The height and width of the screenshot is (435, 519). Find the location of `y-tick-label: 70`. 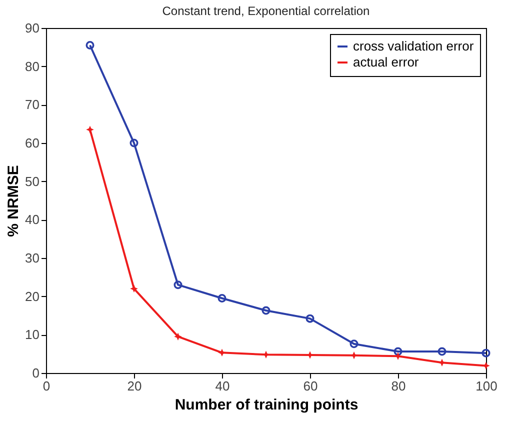

y-tick-label: 70 is located at coordinates (32, 104).